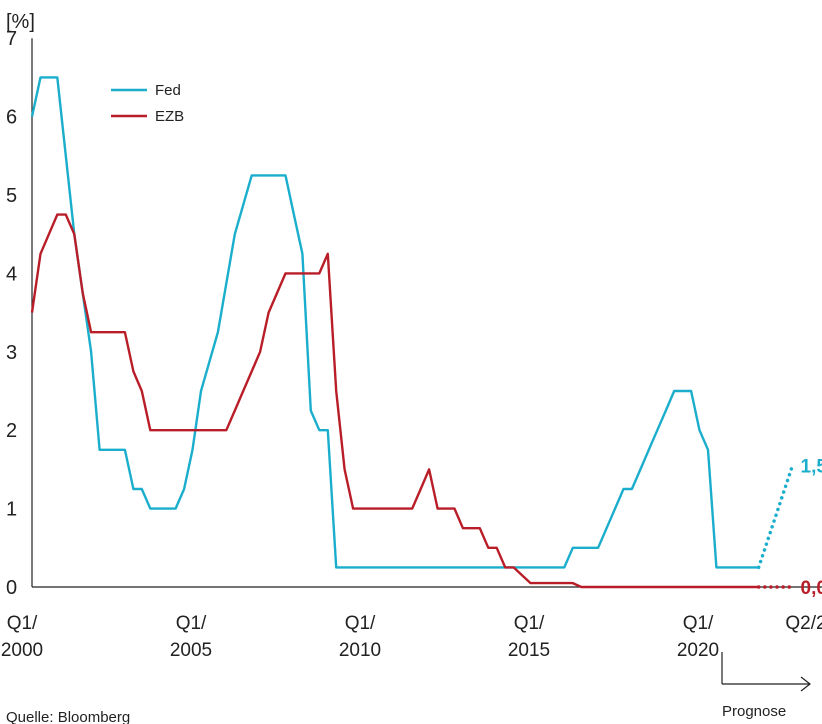 The width and height of the screenshot is (822, 724). Describe the element at coordinates (766, 672) in the screenshot. I see `forecast-marker` at that location.